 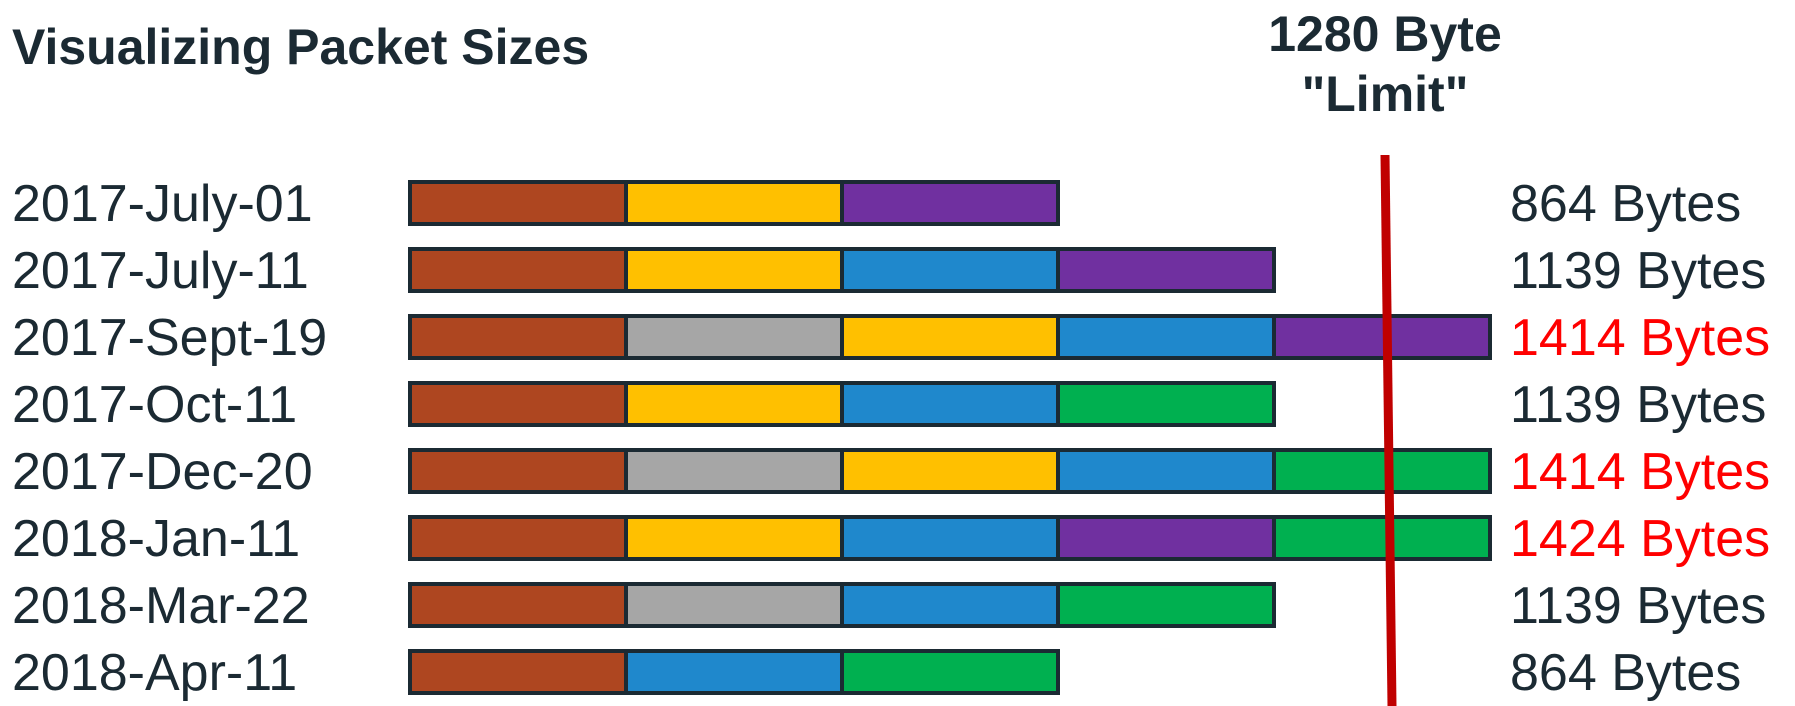 I want to click on row-label: 2018-Apr-11, so click(x=154, y=673).